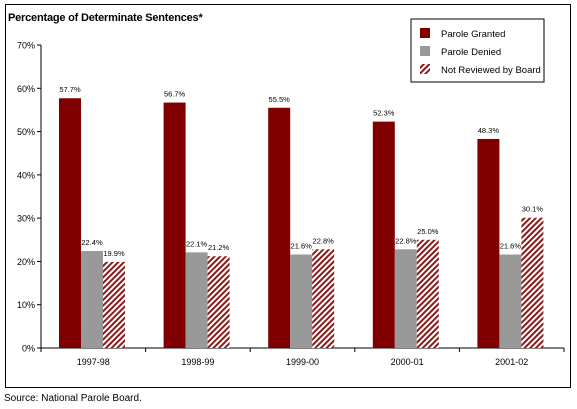  Describe the element at coordinates (73, 398) in the screenshot. I see `source-note: Source: National Parole Board.` at that location.